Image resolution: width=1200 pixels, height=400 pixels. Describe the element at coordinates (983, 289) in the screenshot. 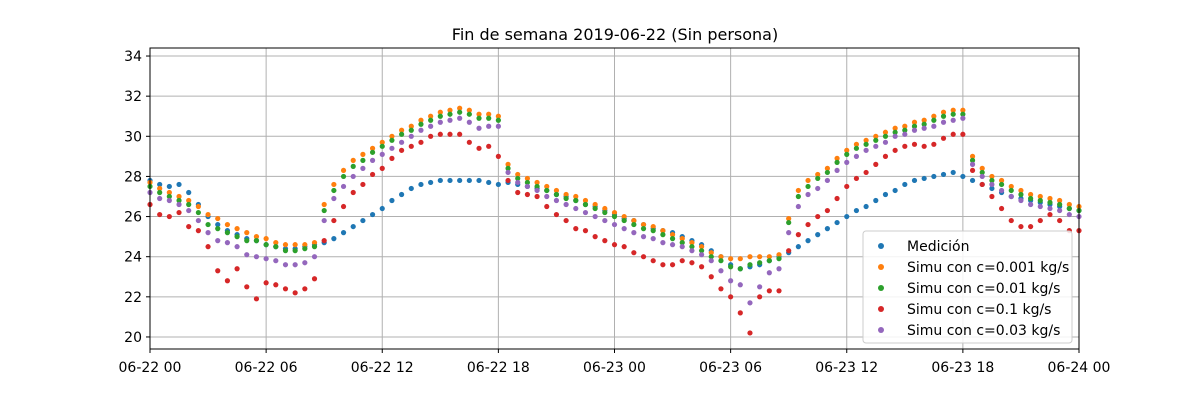

I see `legend-label: Simu con c=0.01 kg/s` at that location.